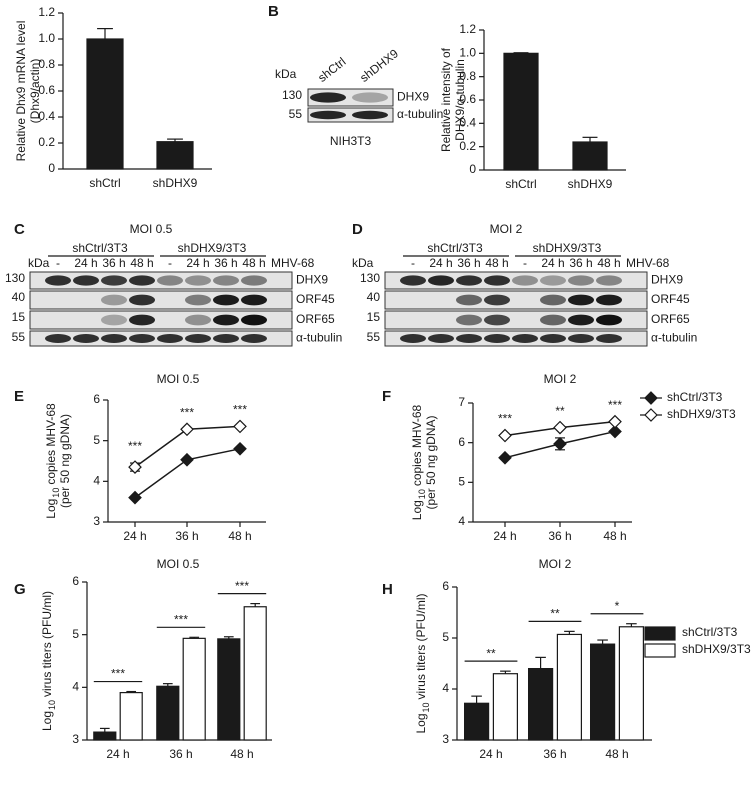  Describe the element at coordinates (467, 123) in the screenshot. I see `y-tick-label: 0.4` at that location.